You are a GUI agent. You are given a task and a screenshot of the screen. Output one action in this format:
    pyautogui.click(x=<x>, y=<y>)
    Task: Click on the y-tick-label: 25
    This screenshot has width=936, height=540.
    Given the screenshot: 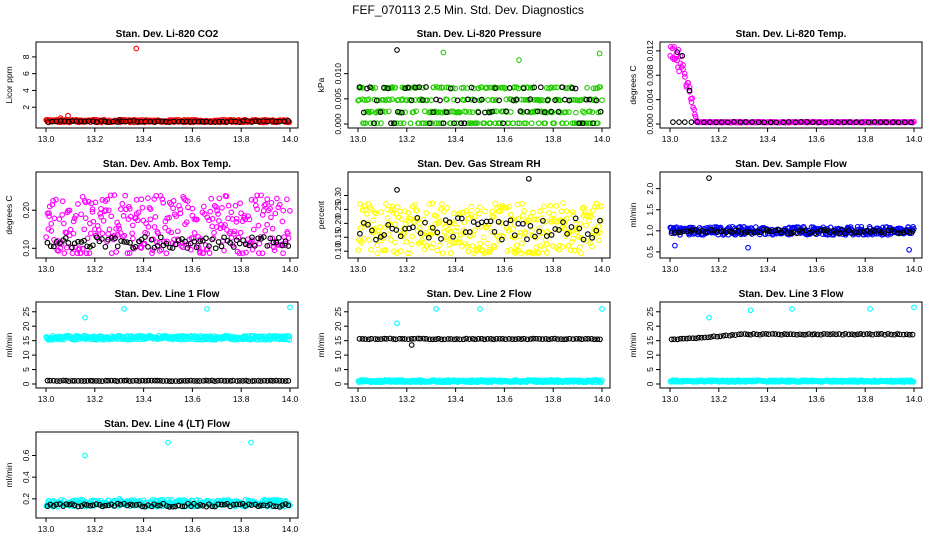 What is the action you would take?
    pyautogui.click(x=338, y=312)
    